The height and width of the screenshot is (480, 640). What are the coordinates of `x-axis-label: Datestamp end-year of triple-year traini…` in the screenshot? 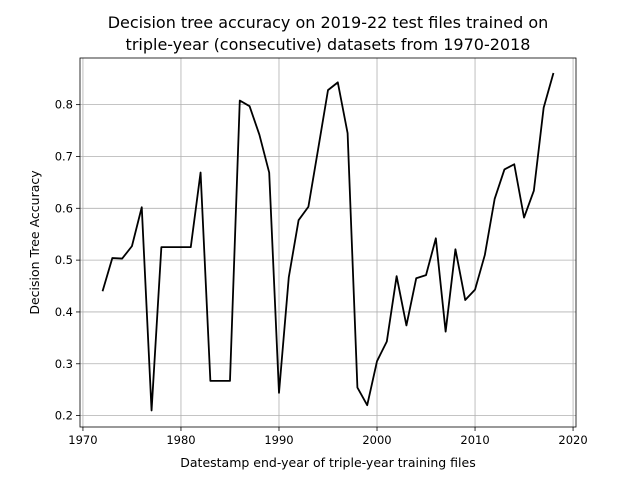 It's located at (327, 462).